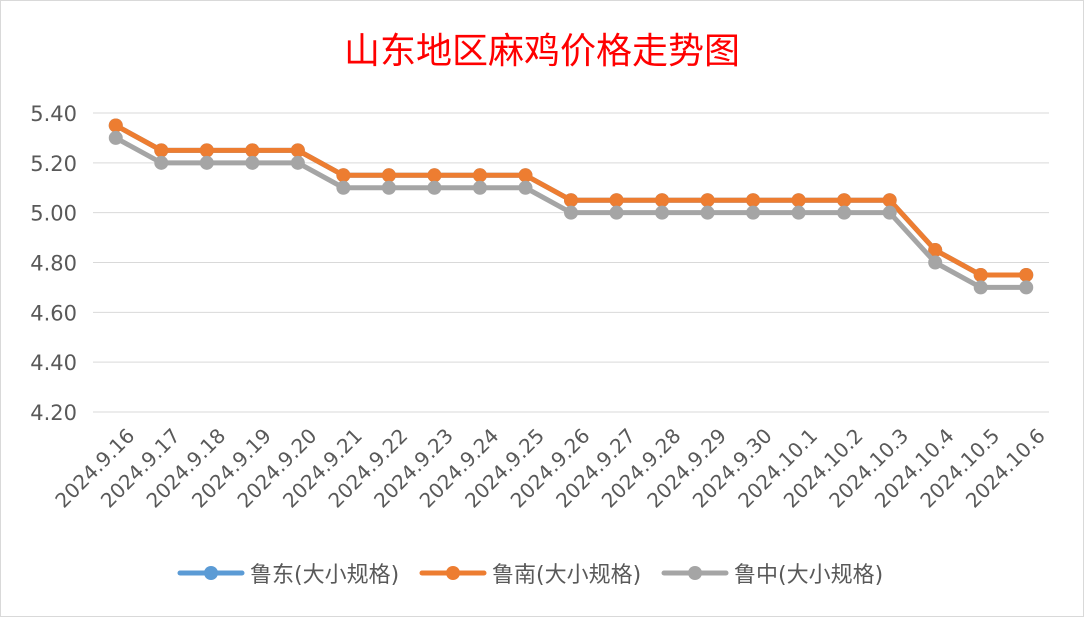  Describe the element at coordinates (53, 363) in the screenshot. I see `y-tick-label: 4.40` at that location.